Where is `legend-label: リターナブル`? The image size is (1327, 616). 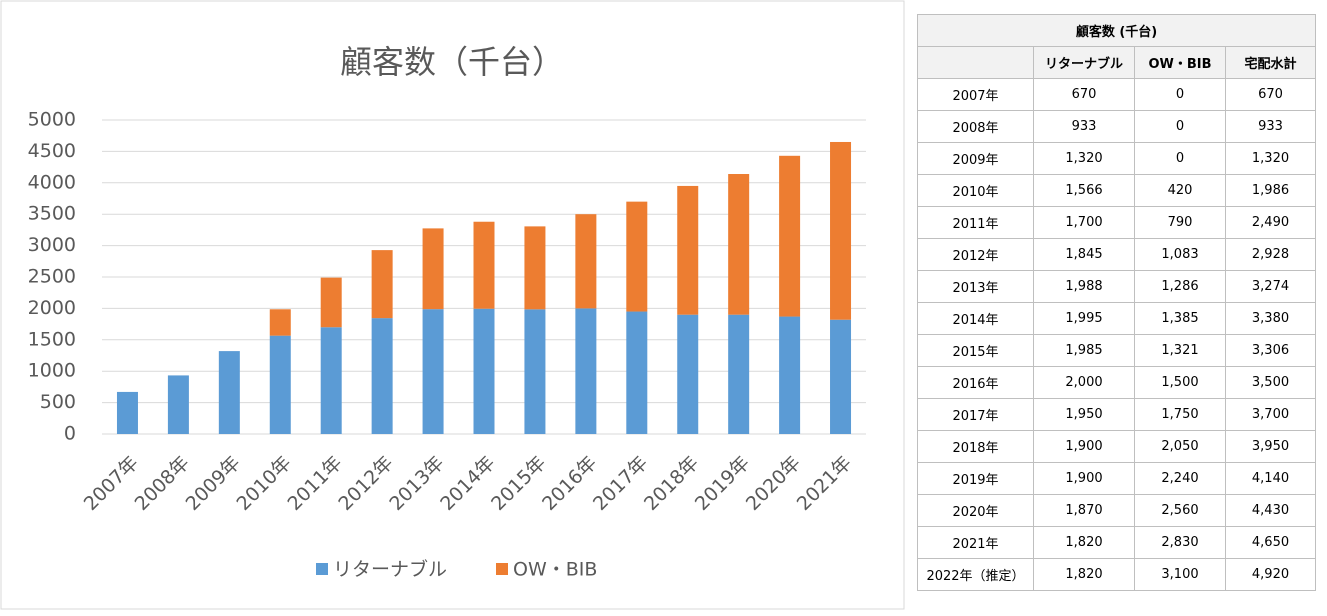 legend-label: リターナブル is located at coordinates (390, 569).